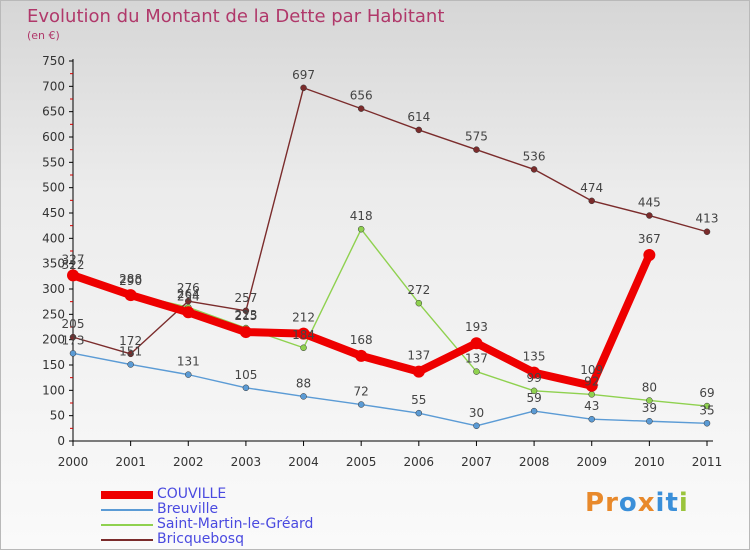 Image resolution: width=750 pixels, height=550 pixels. What do you see at coordinates (61, 441) in the screenshot?
I see `y-tick-label: 0` at bounding box center [61, 441].